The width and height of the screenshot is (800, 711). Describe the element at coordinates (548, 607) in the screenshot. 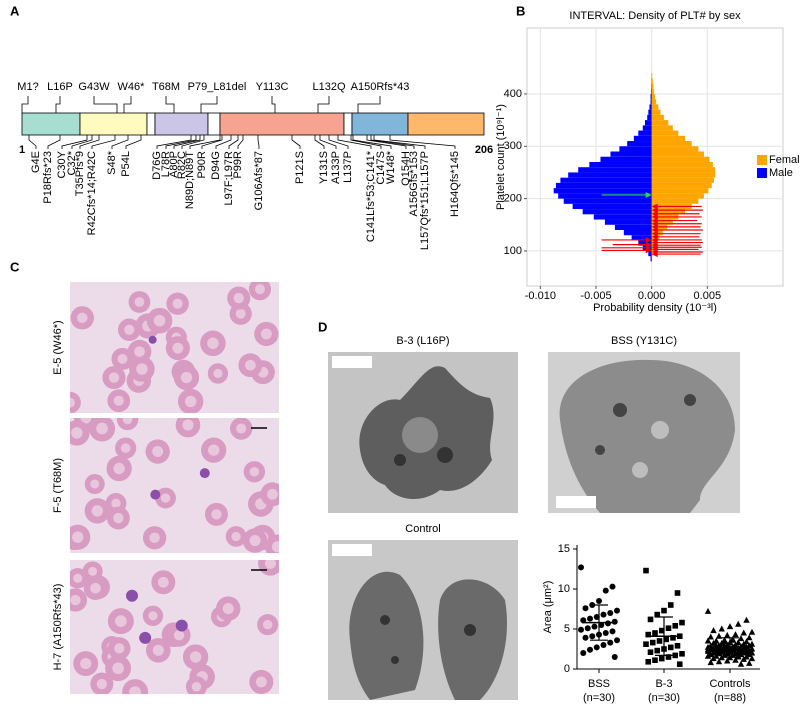

I see `y-axis-label: Area (μm²)` at that location.